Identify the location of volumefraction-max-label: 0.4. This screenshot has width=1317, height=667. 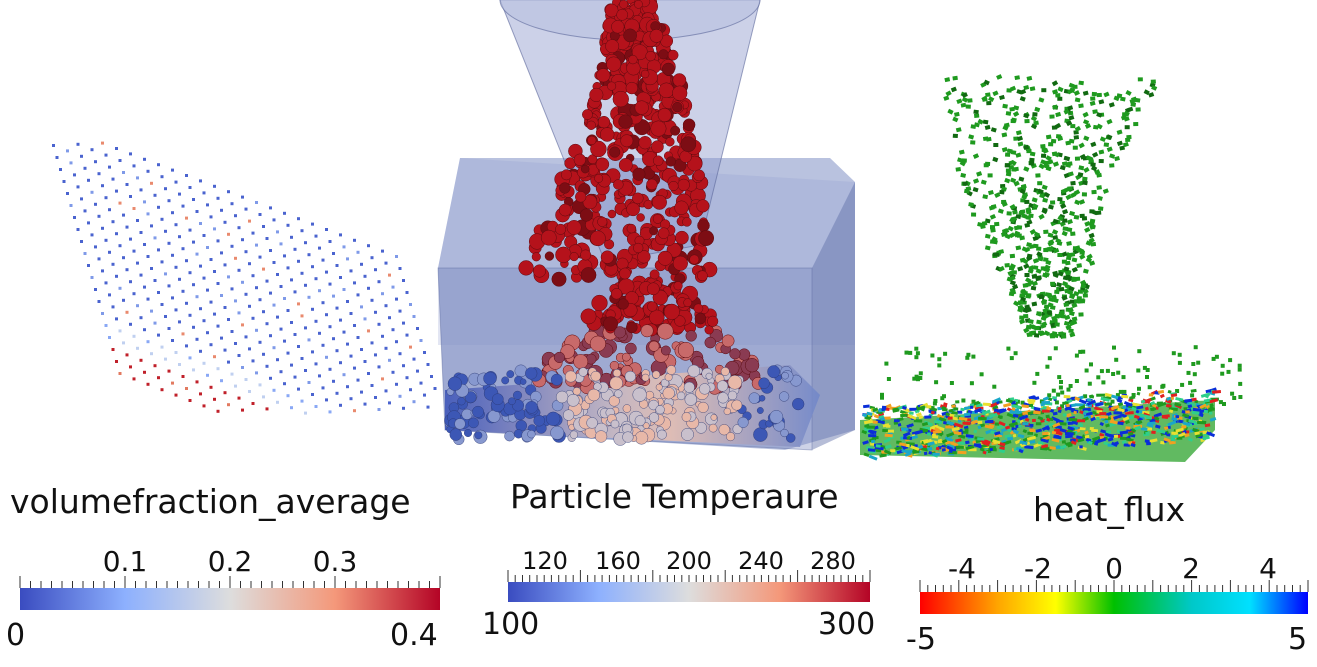
(414, 635).